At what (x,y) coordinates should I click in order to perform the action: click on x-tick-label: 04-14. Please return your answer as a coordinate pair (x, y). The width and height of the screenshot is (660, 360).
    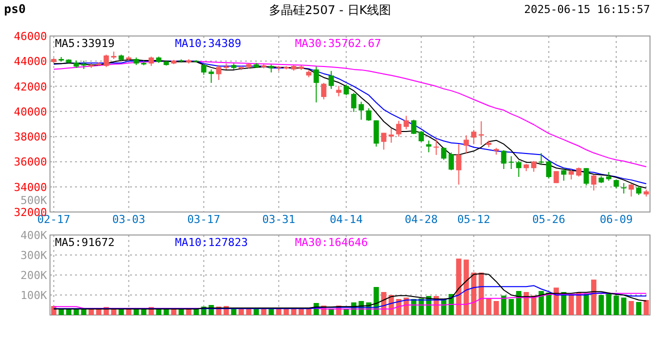
    Looking at the image, I should click on (347, 219).